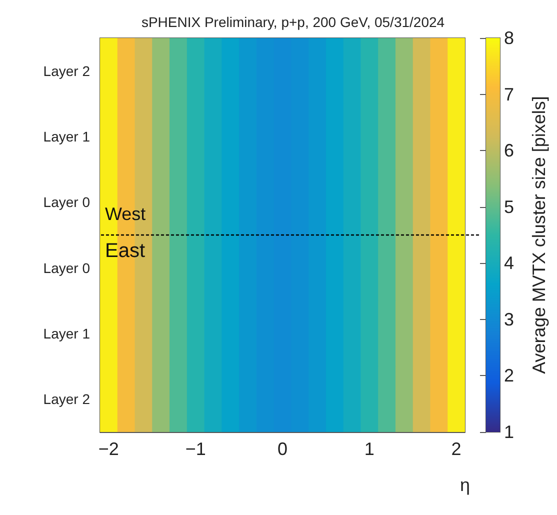  I want to click on x-tick-label: −2, so click(108, 449).